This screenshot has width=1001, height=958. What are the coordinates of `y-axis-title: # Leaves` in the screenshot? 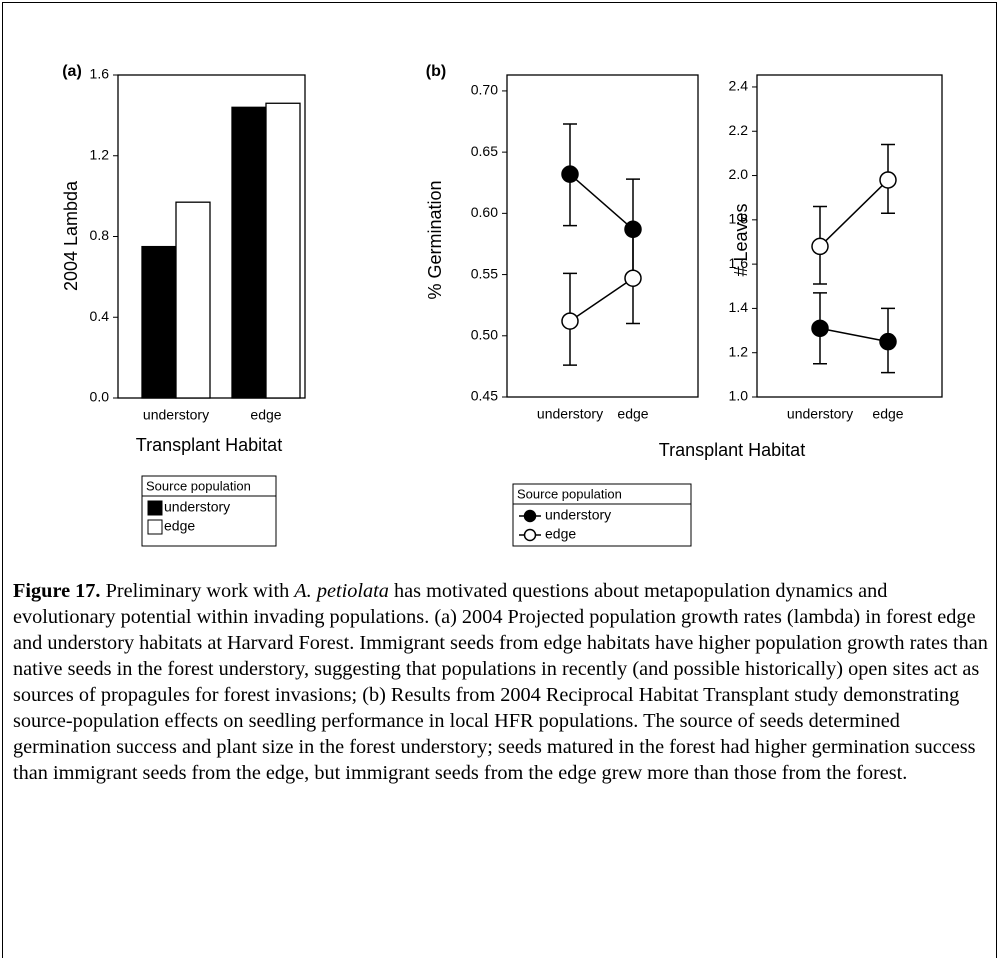 It's located at (741, 239).